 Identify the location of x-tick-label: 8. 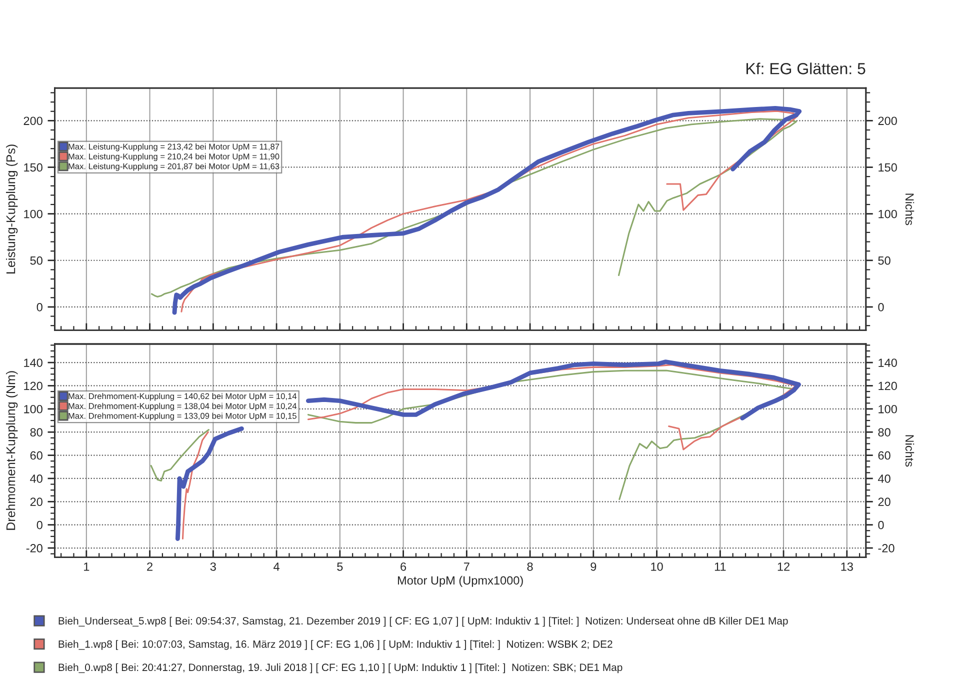
(530, 566).